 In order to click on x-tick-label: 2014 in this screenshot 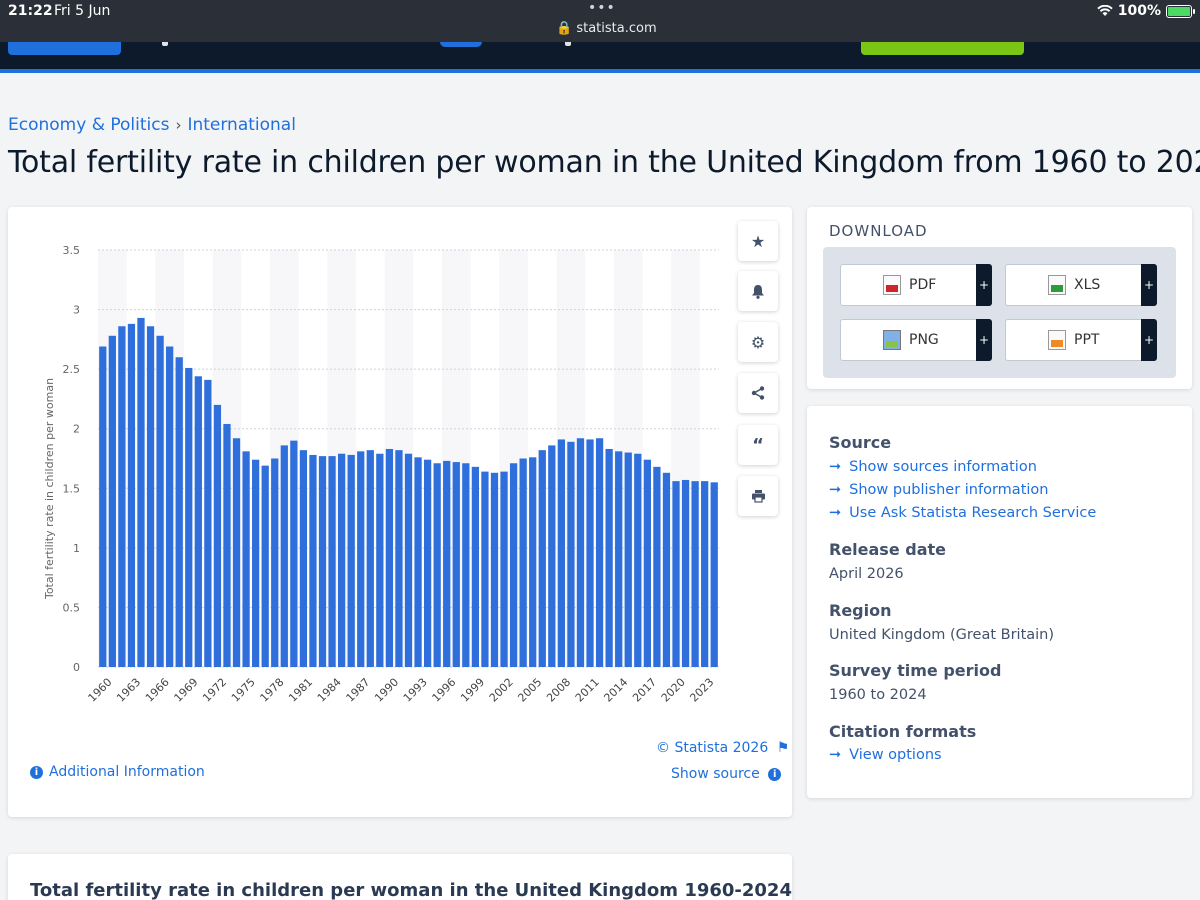, I will do `click(615, 690)`.